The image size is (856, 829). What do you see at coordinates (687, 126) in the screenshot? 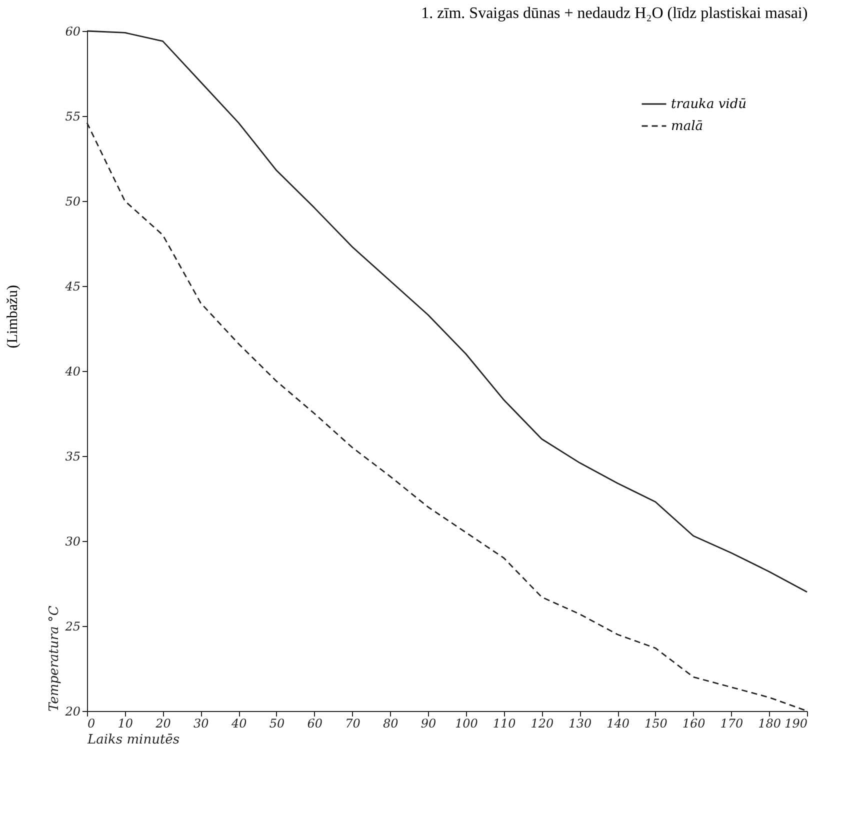
I see `legend-label: malā` at bounding box center [687, 126].